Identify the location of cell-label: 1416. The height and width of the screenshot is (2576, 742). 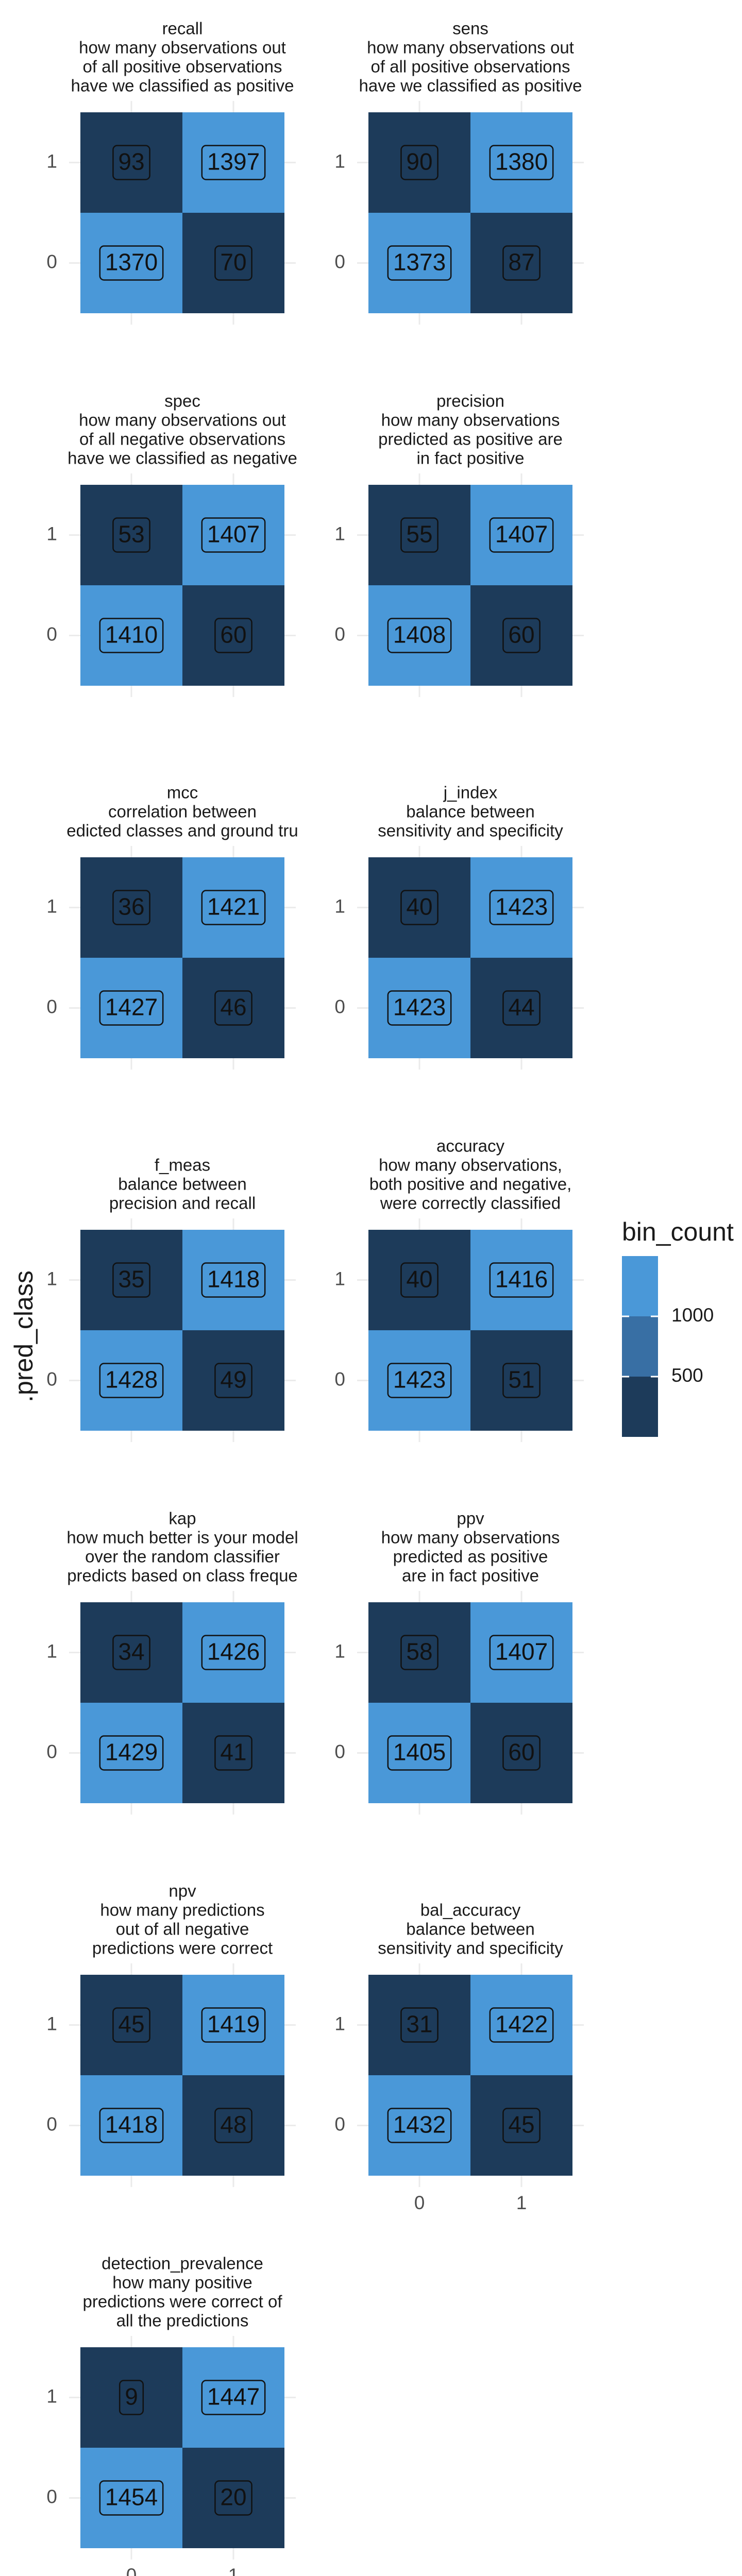
(521, 1280).